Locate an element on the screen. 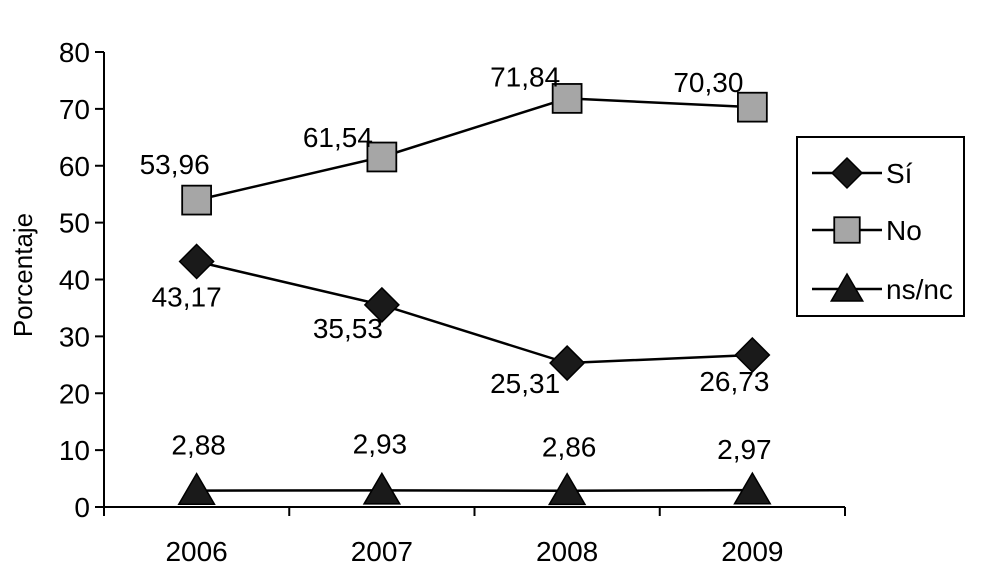  x-tick-label: 2007 is located at coordinates (382, 551).